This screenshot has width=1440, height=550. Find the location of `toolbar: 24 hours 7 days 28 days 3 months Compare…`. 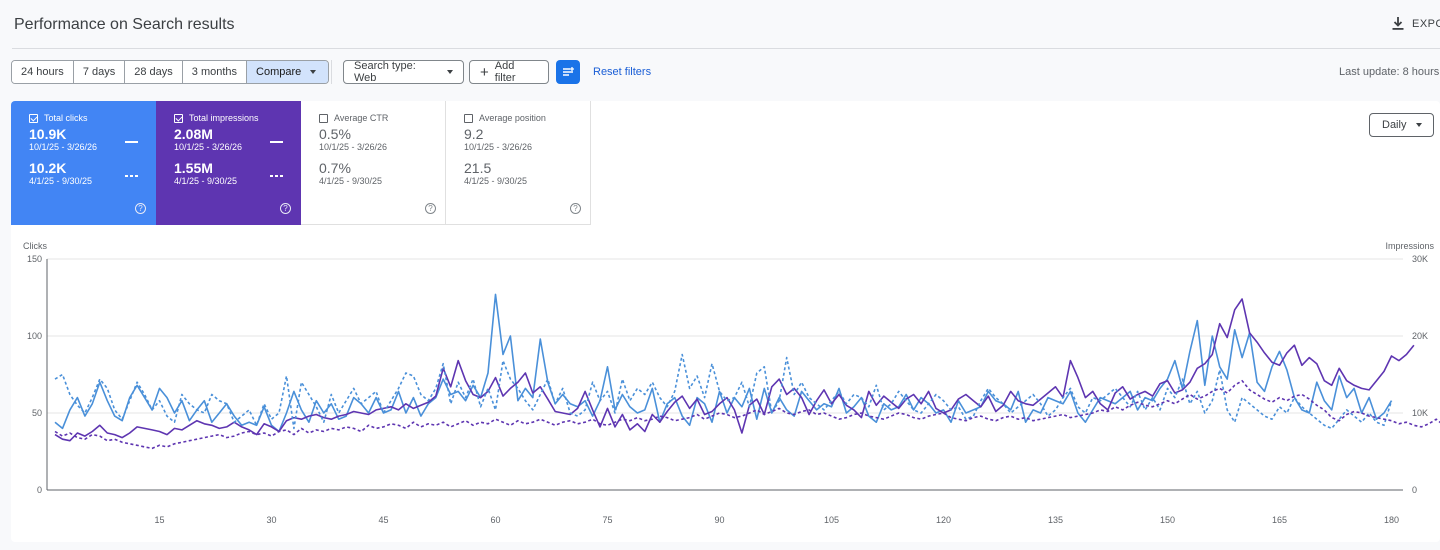

toolbar: 24 hours 7 days 28 days 3 months Compare… is located at coordinates (720, 73).